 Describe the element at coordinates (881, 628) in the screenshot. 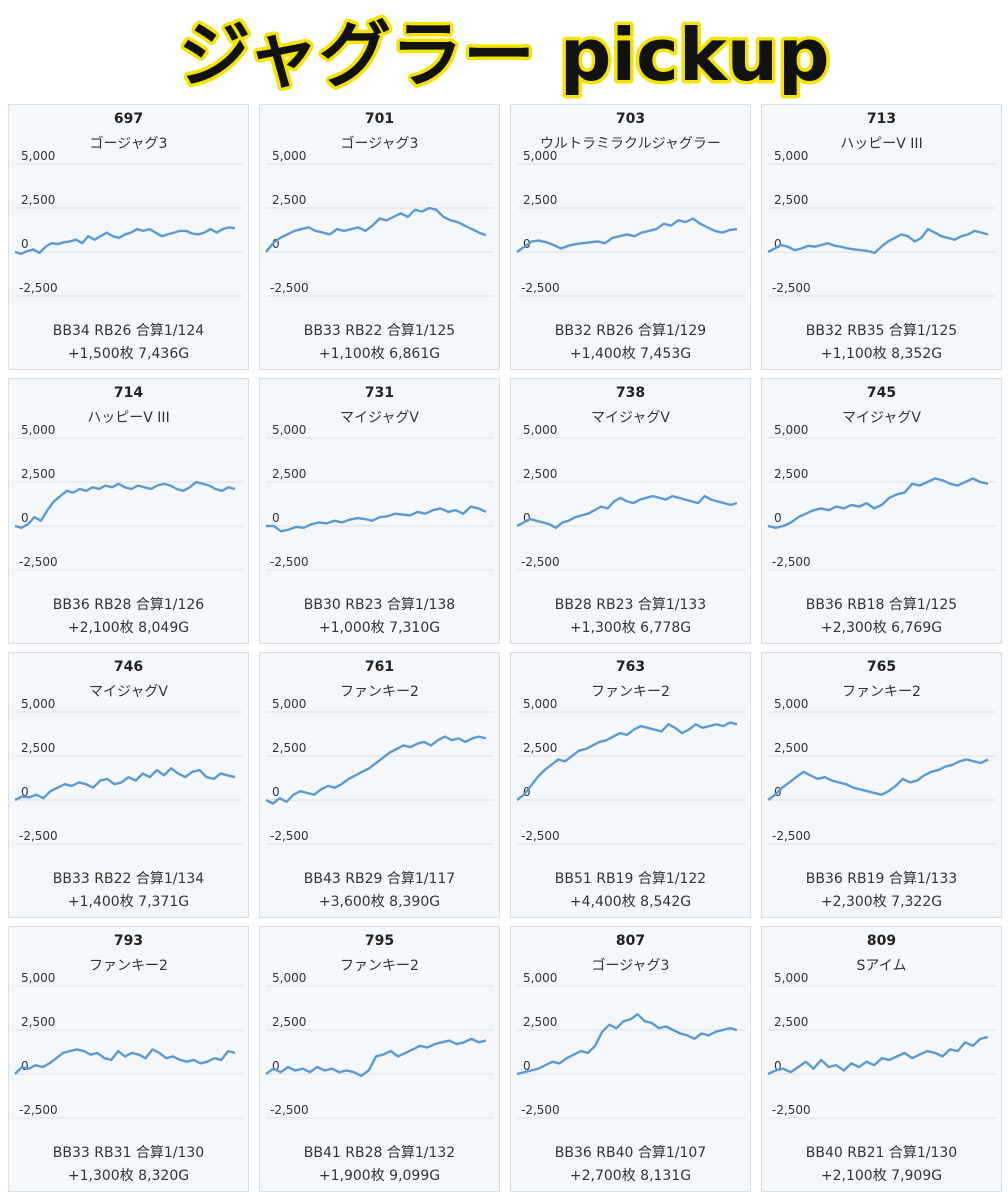

I see `result-summary: +2,300枚 6,769G` at that location.